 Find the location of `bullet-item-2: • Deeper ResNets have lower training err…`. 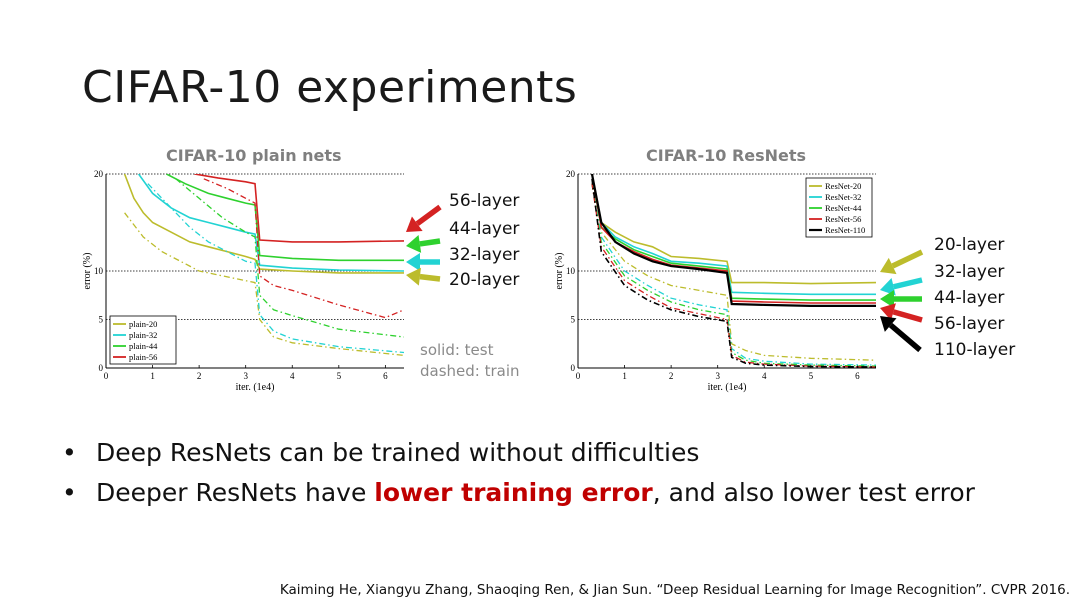

bullet-item-2: • Deeper ResNets have lower training err… is located at coordinates (518, 492).